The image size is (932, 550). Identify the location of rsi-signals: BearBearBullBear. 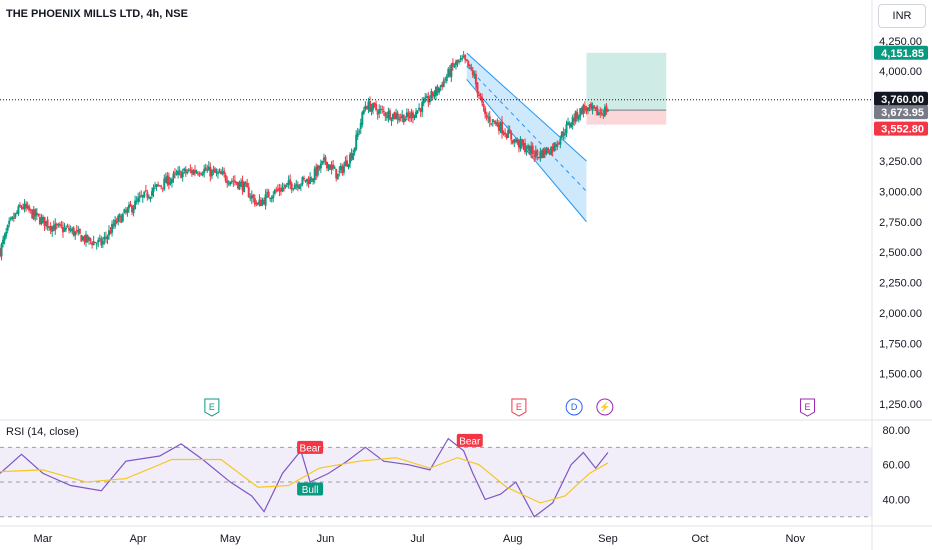
(390, 464).